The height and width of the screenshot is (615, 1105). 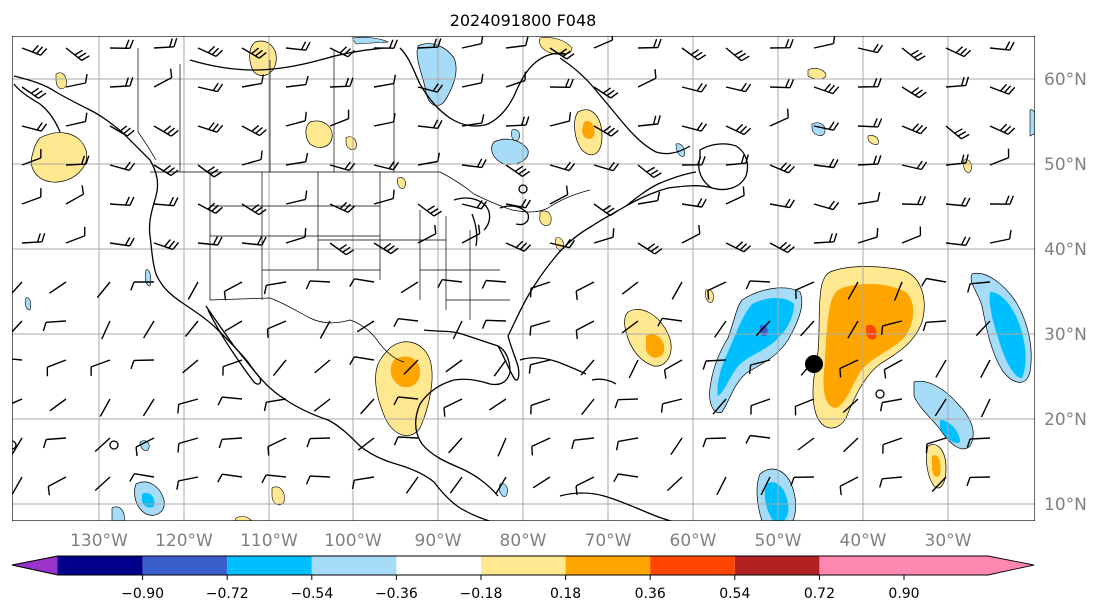 What do you see at coordinates (723, 167) in the screenshot?
I see `newfoundland` at bounding box center [723, 167].